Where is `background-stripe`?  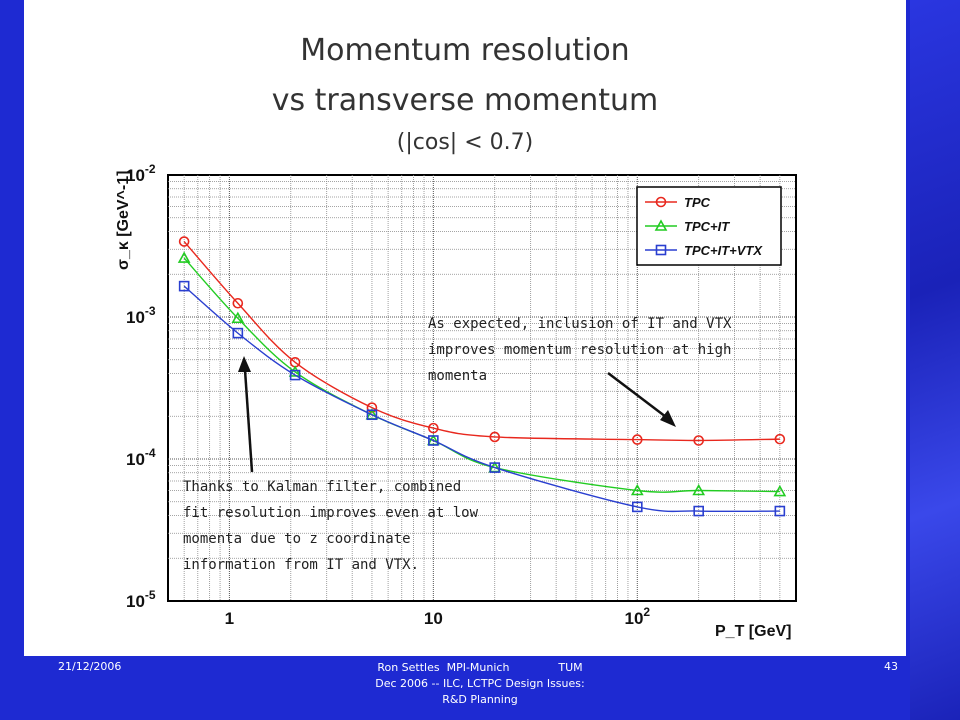
background-stripe is located at coordinates (935, 360).